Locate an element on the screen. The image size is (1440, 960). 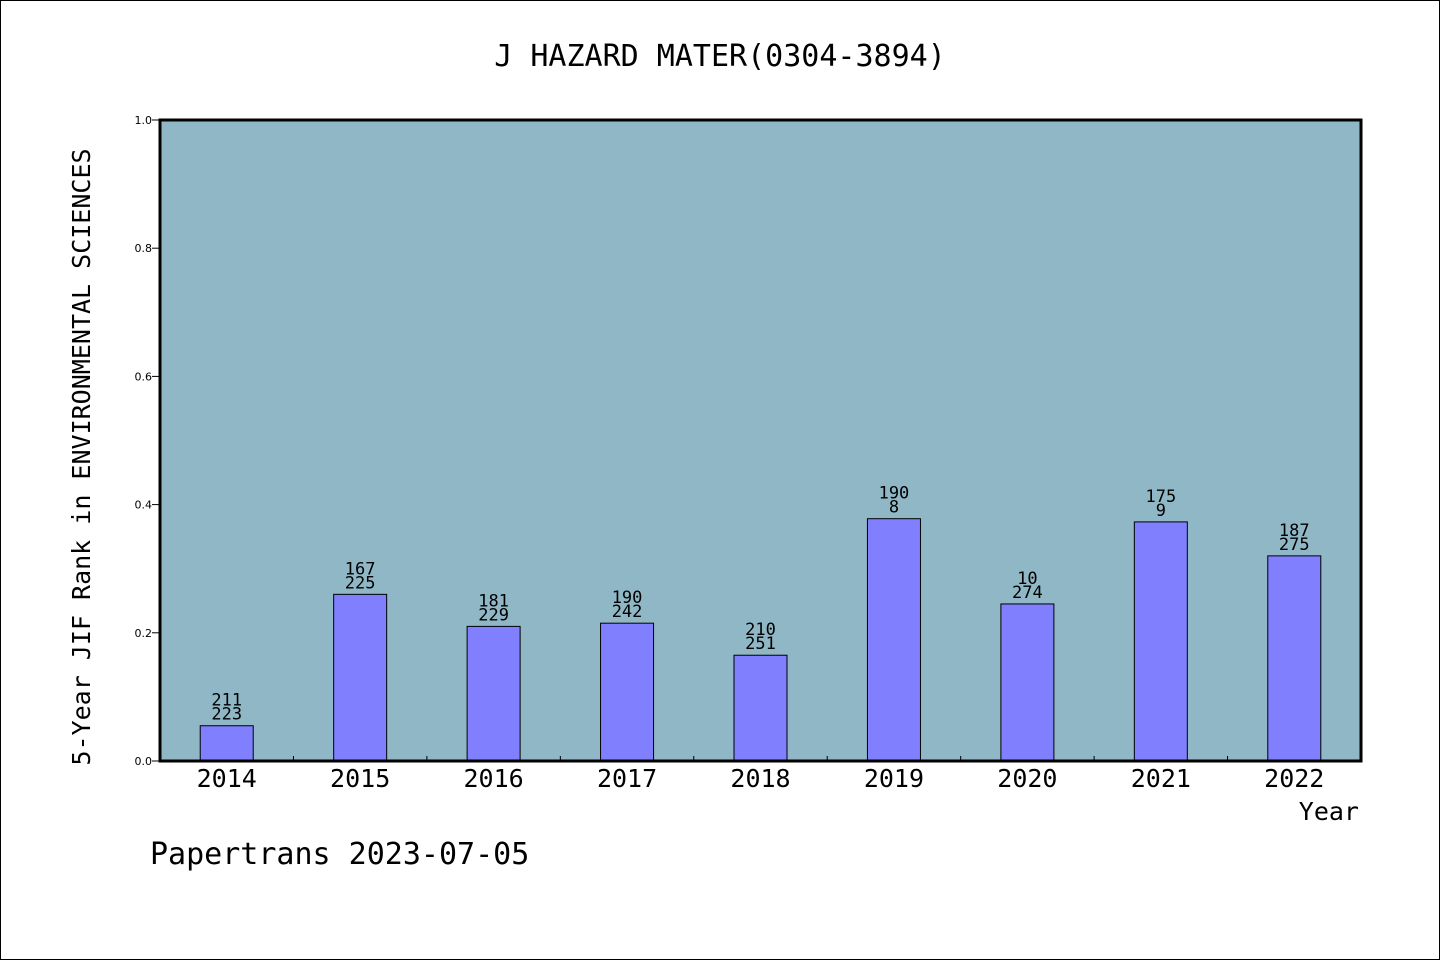
bar-label-bottom: 275 is located at coordinates (1294, 545).